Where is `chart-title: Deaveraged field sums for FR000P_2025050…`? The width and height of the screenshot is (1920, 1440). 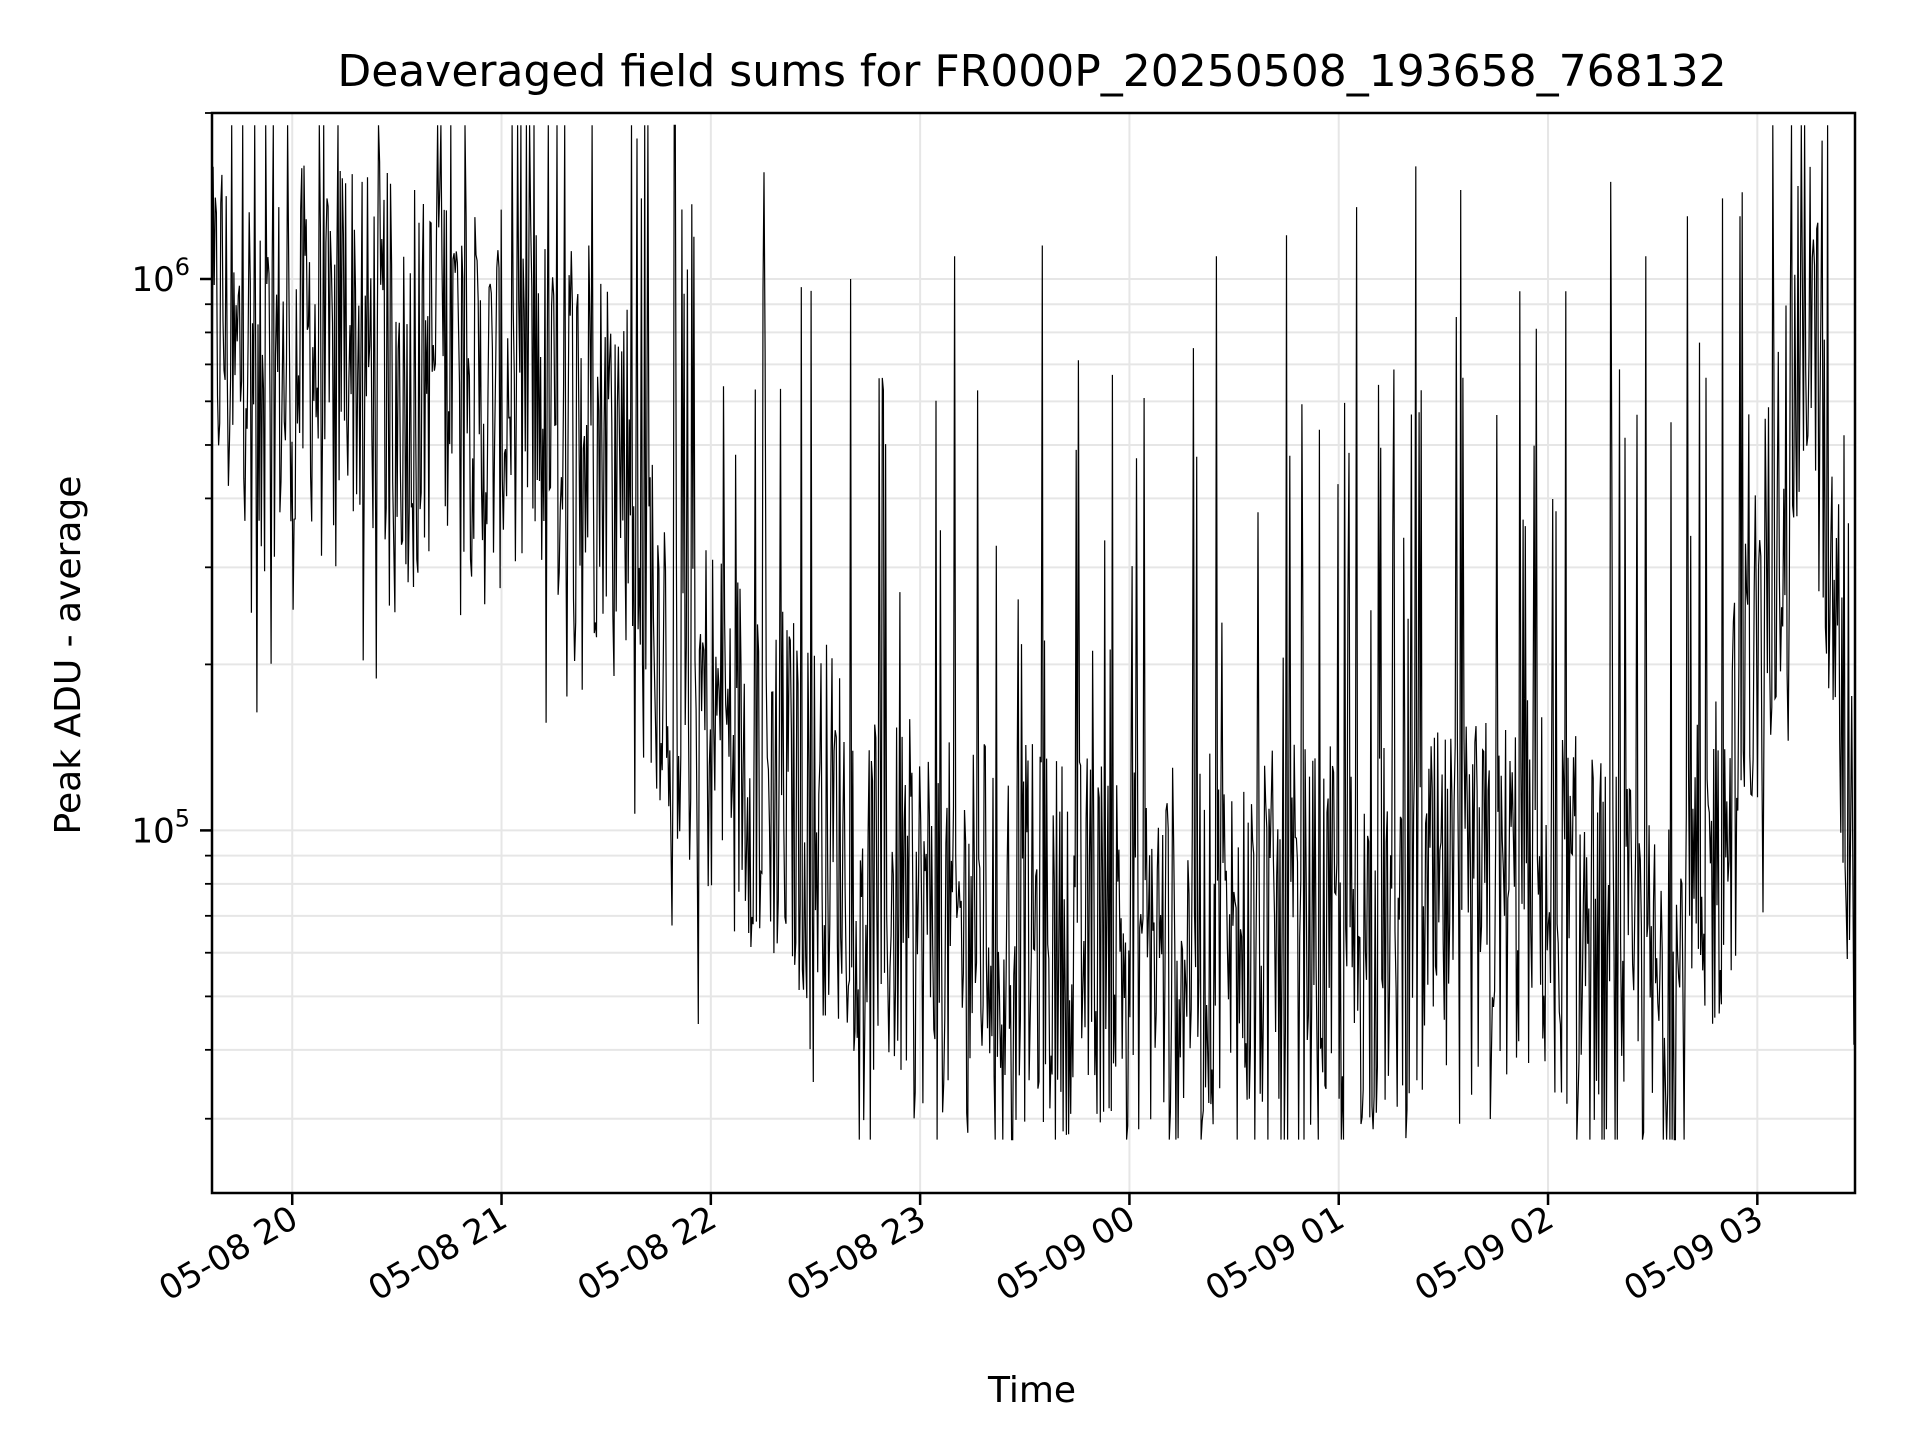
chart-title: Deaveraged field sums for FR000P_2025050… is located at coordinates (1031, 71).